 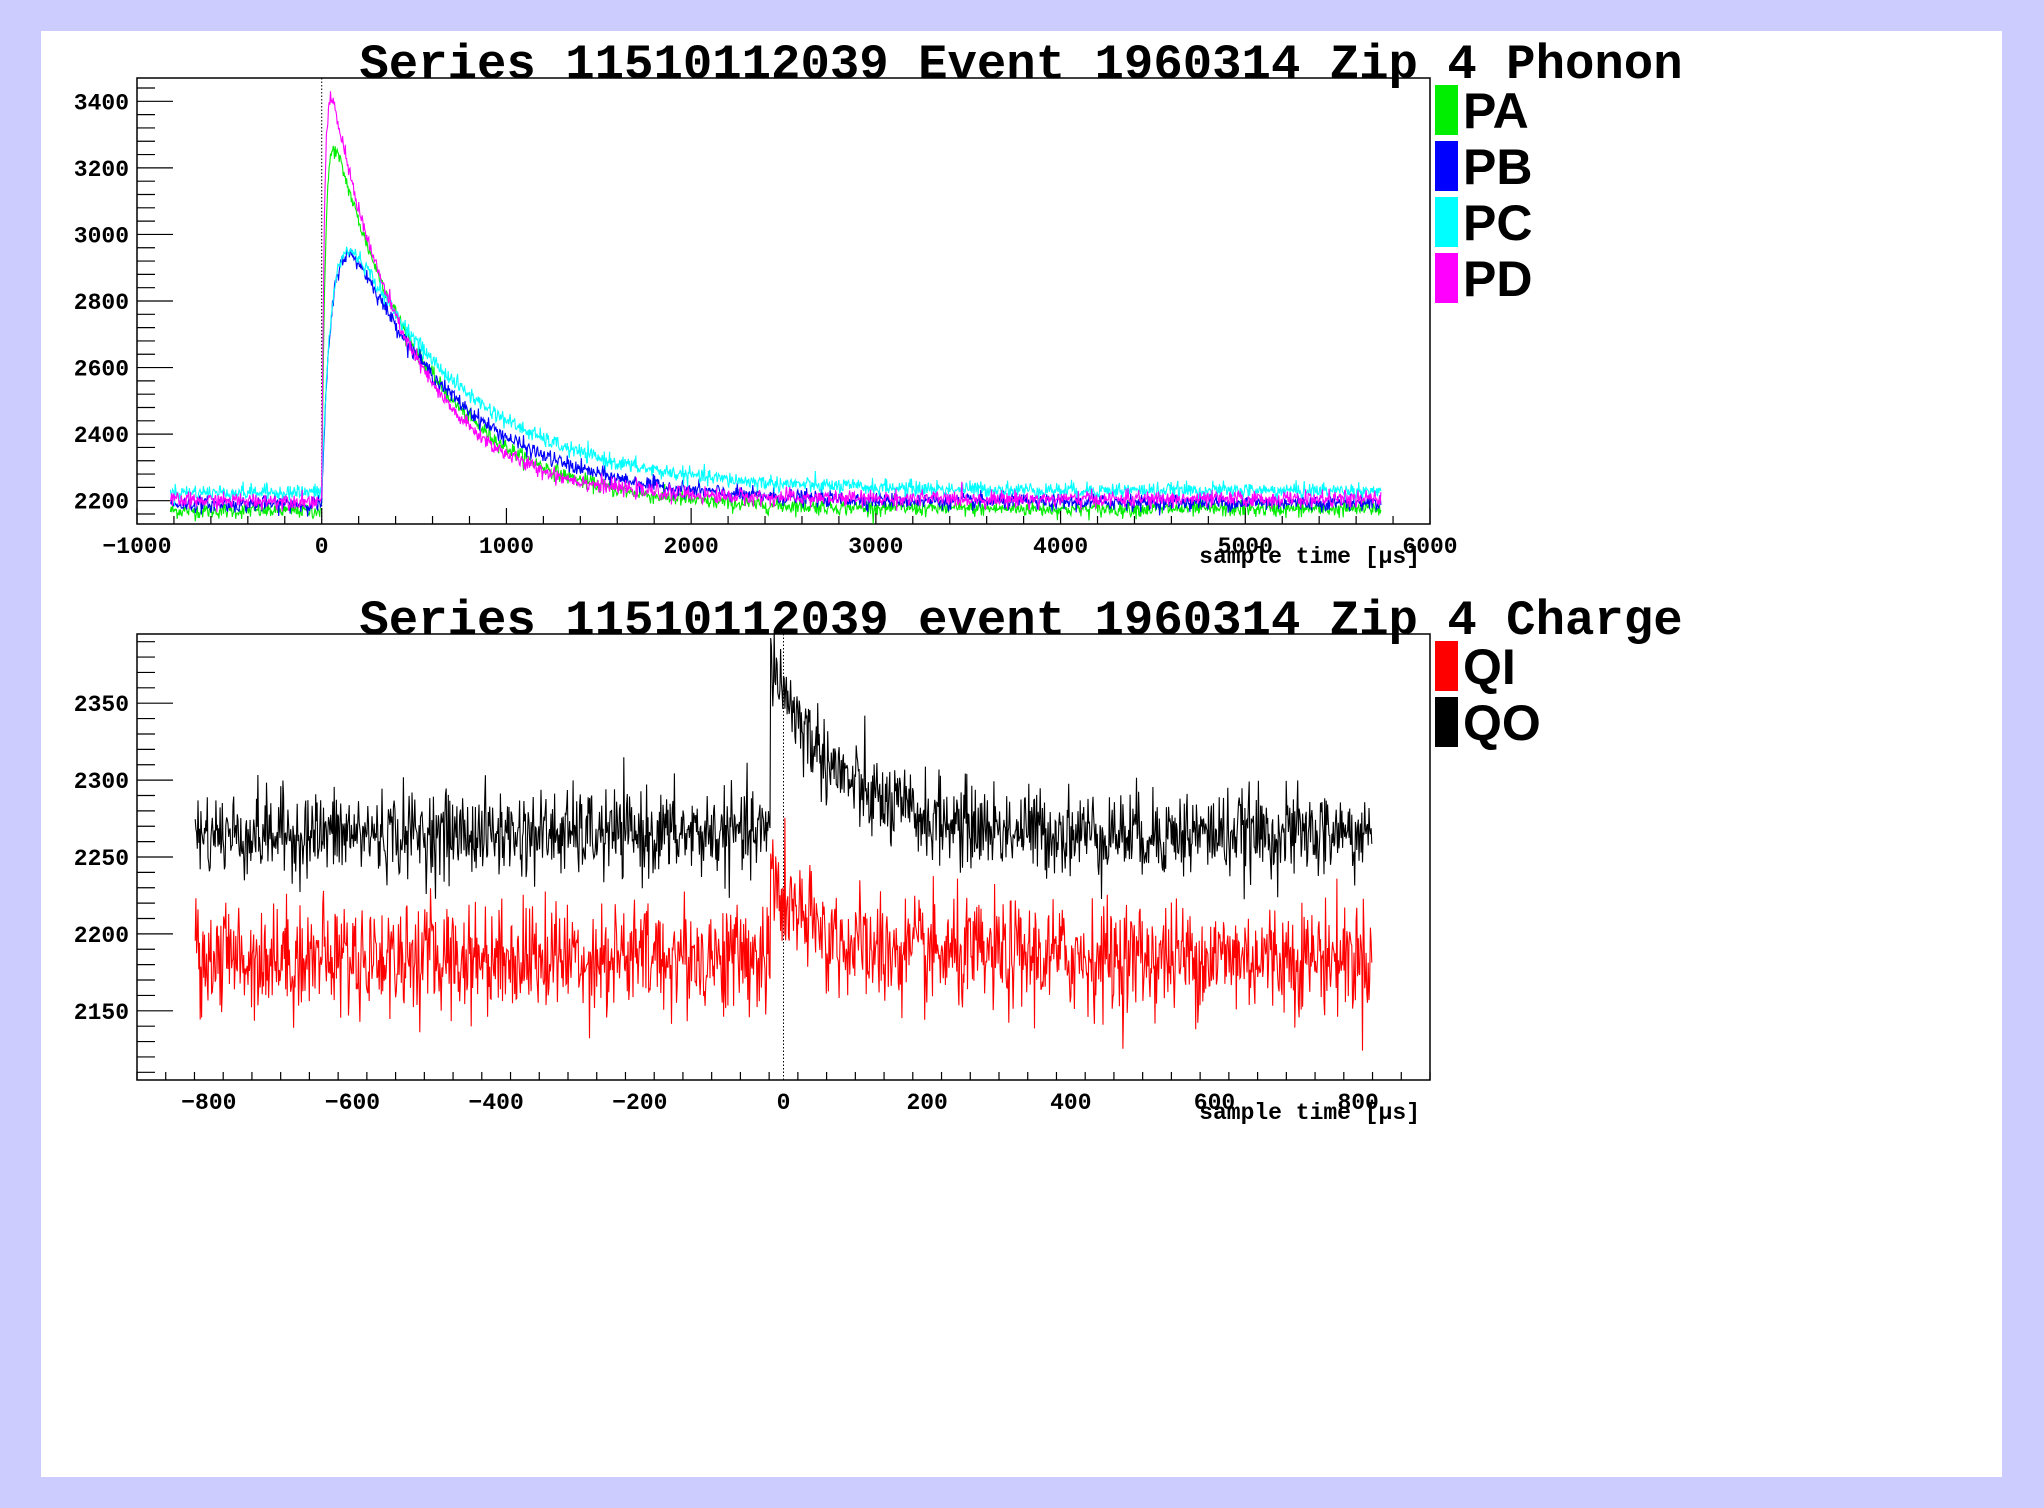 What do you see at coordinates (1446, 666) in the screenshot?
I see `legend-swatch-qi` at bounding box center [1446, 666].